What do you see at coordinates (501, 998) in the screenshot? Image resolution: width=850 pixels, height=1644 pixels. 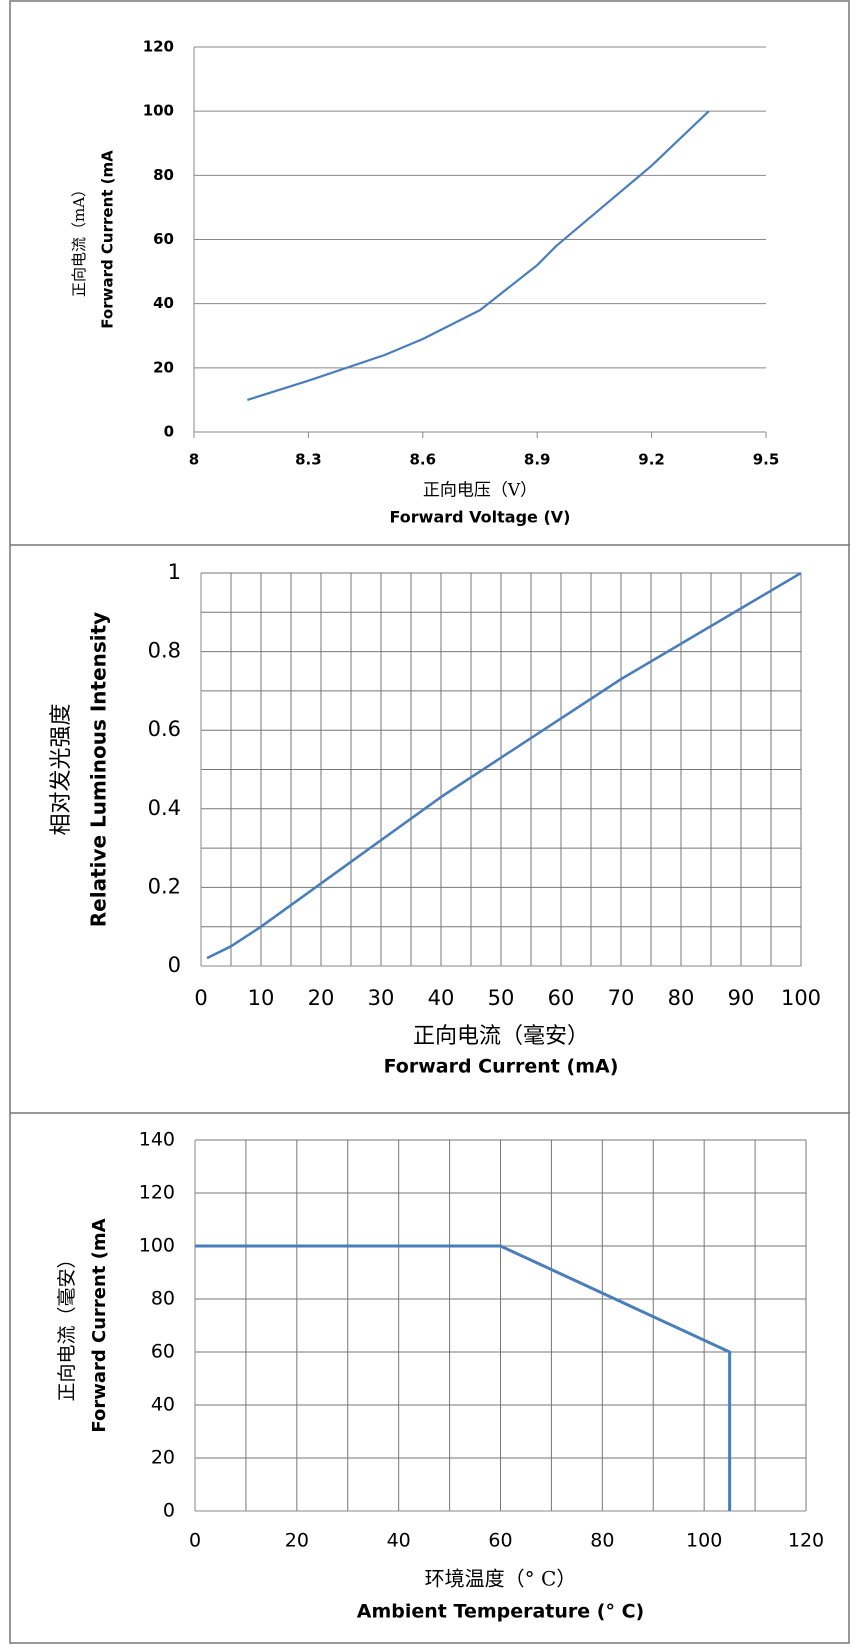 I see `x-tick-label: 50` at bounding box center [501, 998].